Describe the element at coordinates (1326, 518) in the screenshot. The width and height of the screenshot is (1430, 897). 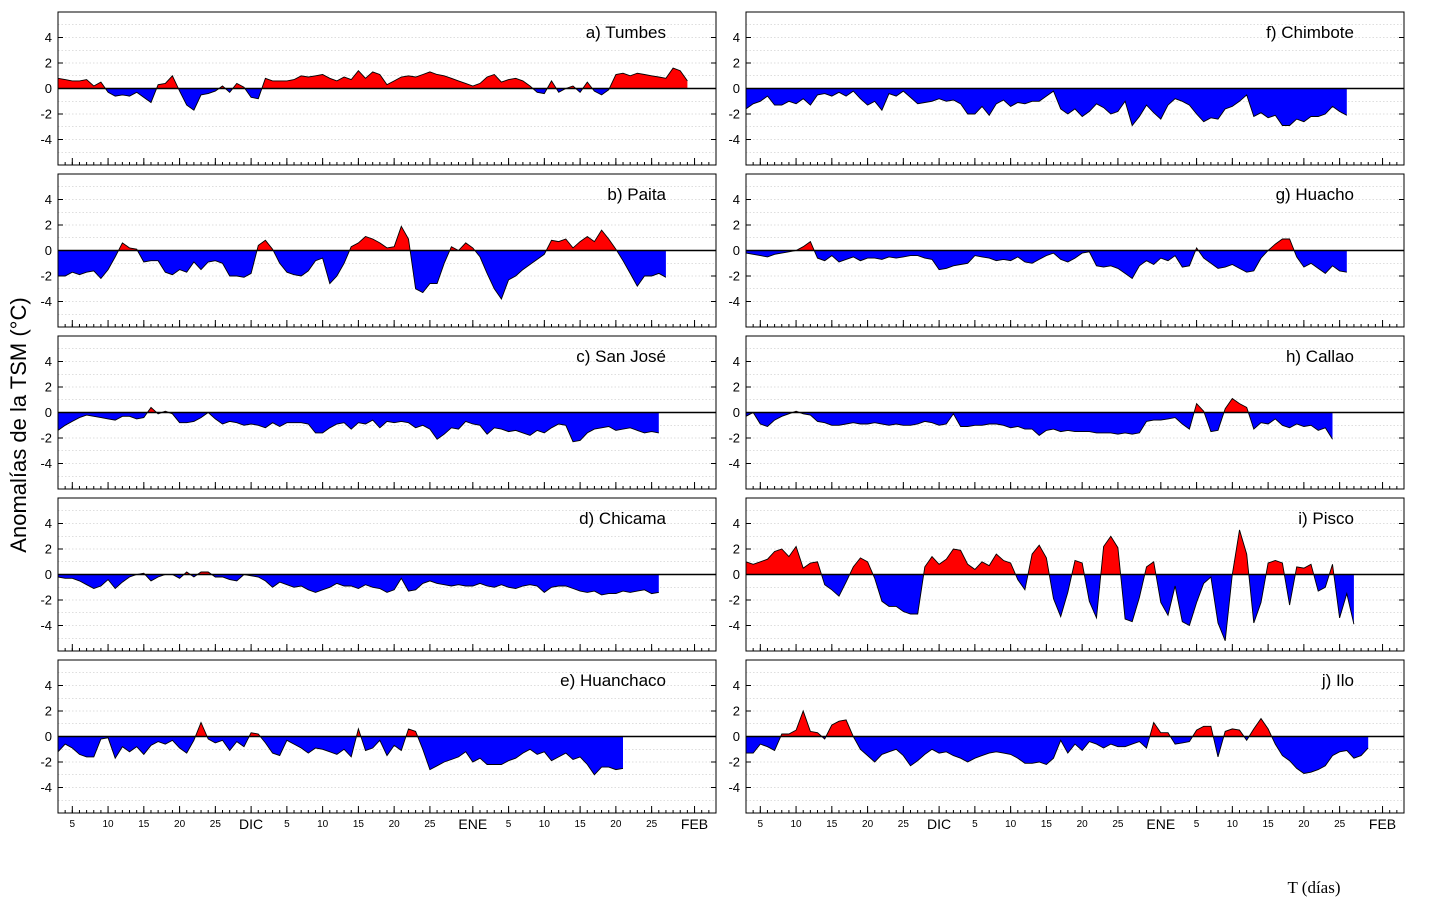
I see `panel-title: i) Pisco` at that location.